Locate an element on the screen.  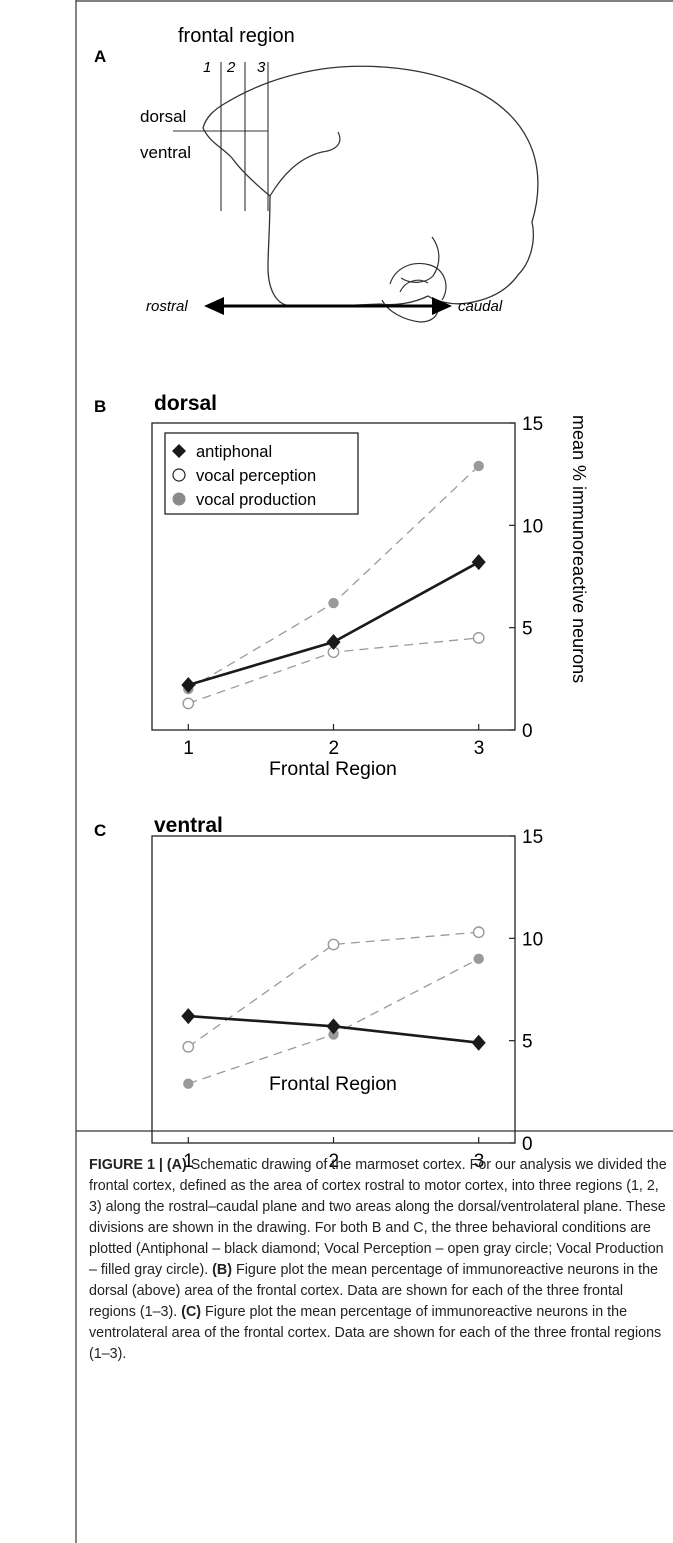
region-number-3: 3 is located at coordinates (261, 67).